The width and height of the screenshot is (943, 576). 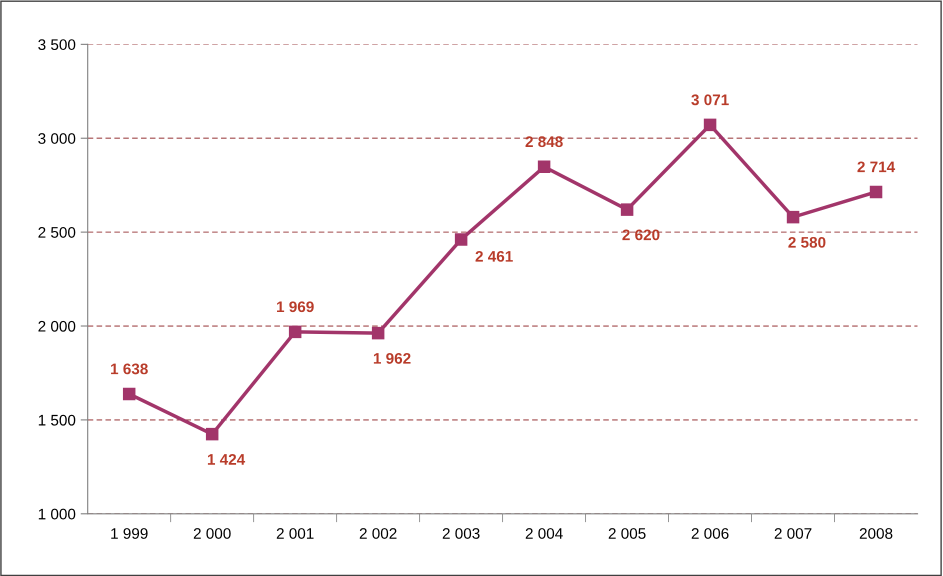 What do you see at coordinates (295, 306) in the screenshot?
I see `data-label: 1 969` at bounding box center [295, 306].